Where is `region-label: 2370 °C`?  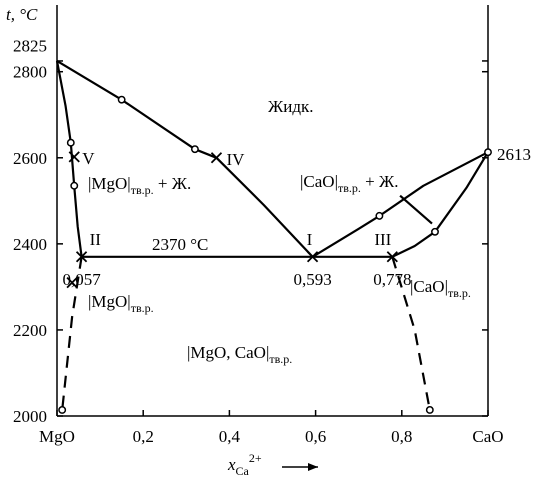
region-label: 2370 °C is located at coordinates (180, 244).